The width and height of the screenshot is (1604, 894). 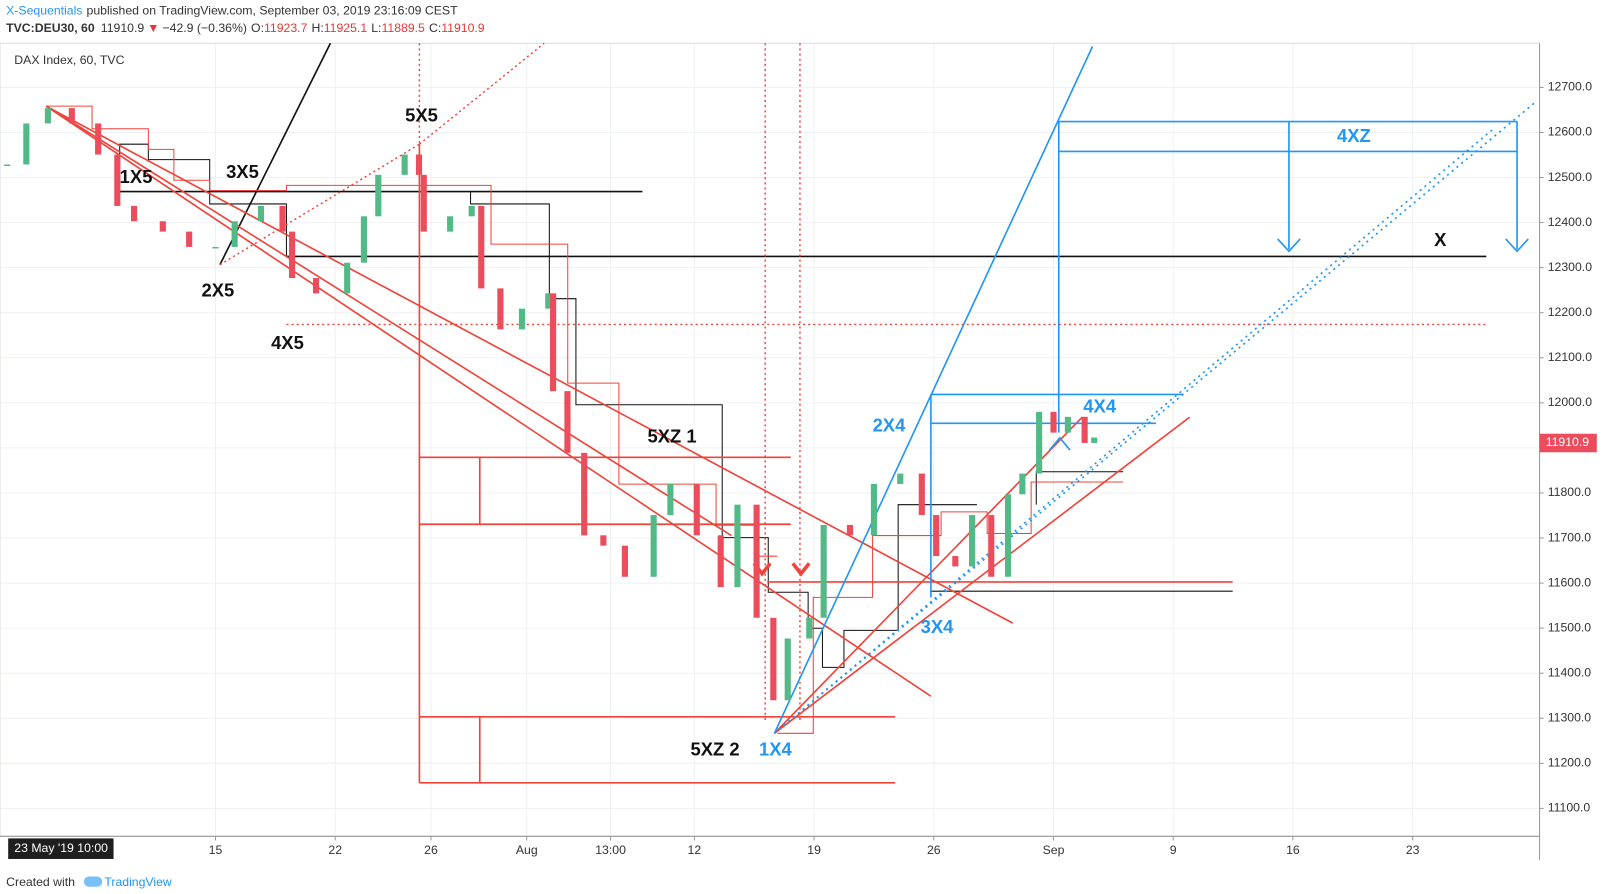 What do you see at coordinates (1173, 850) in the screenshot?
I see `x-tick-label: 9` at bounding box center [1173, 850].